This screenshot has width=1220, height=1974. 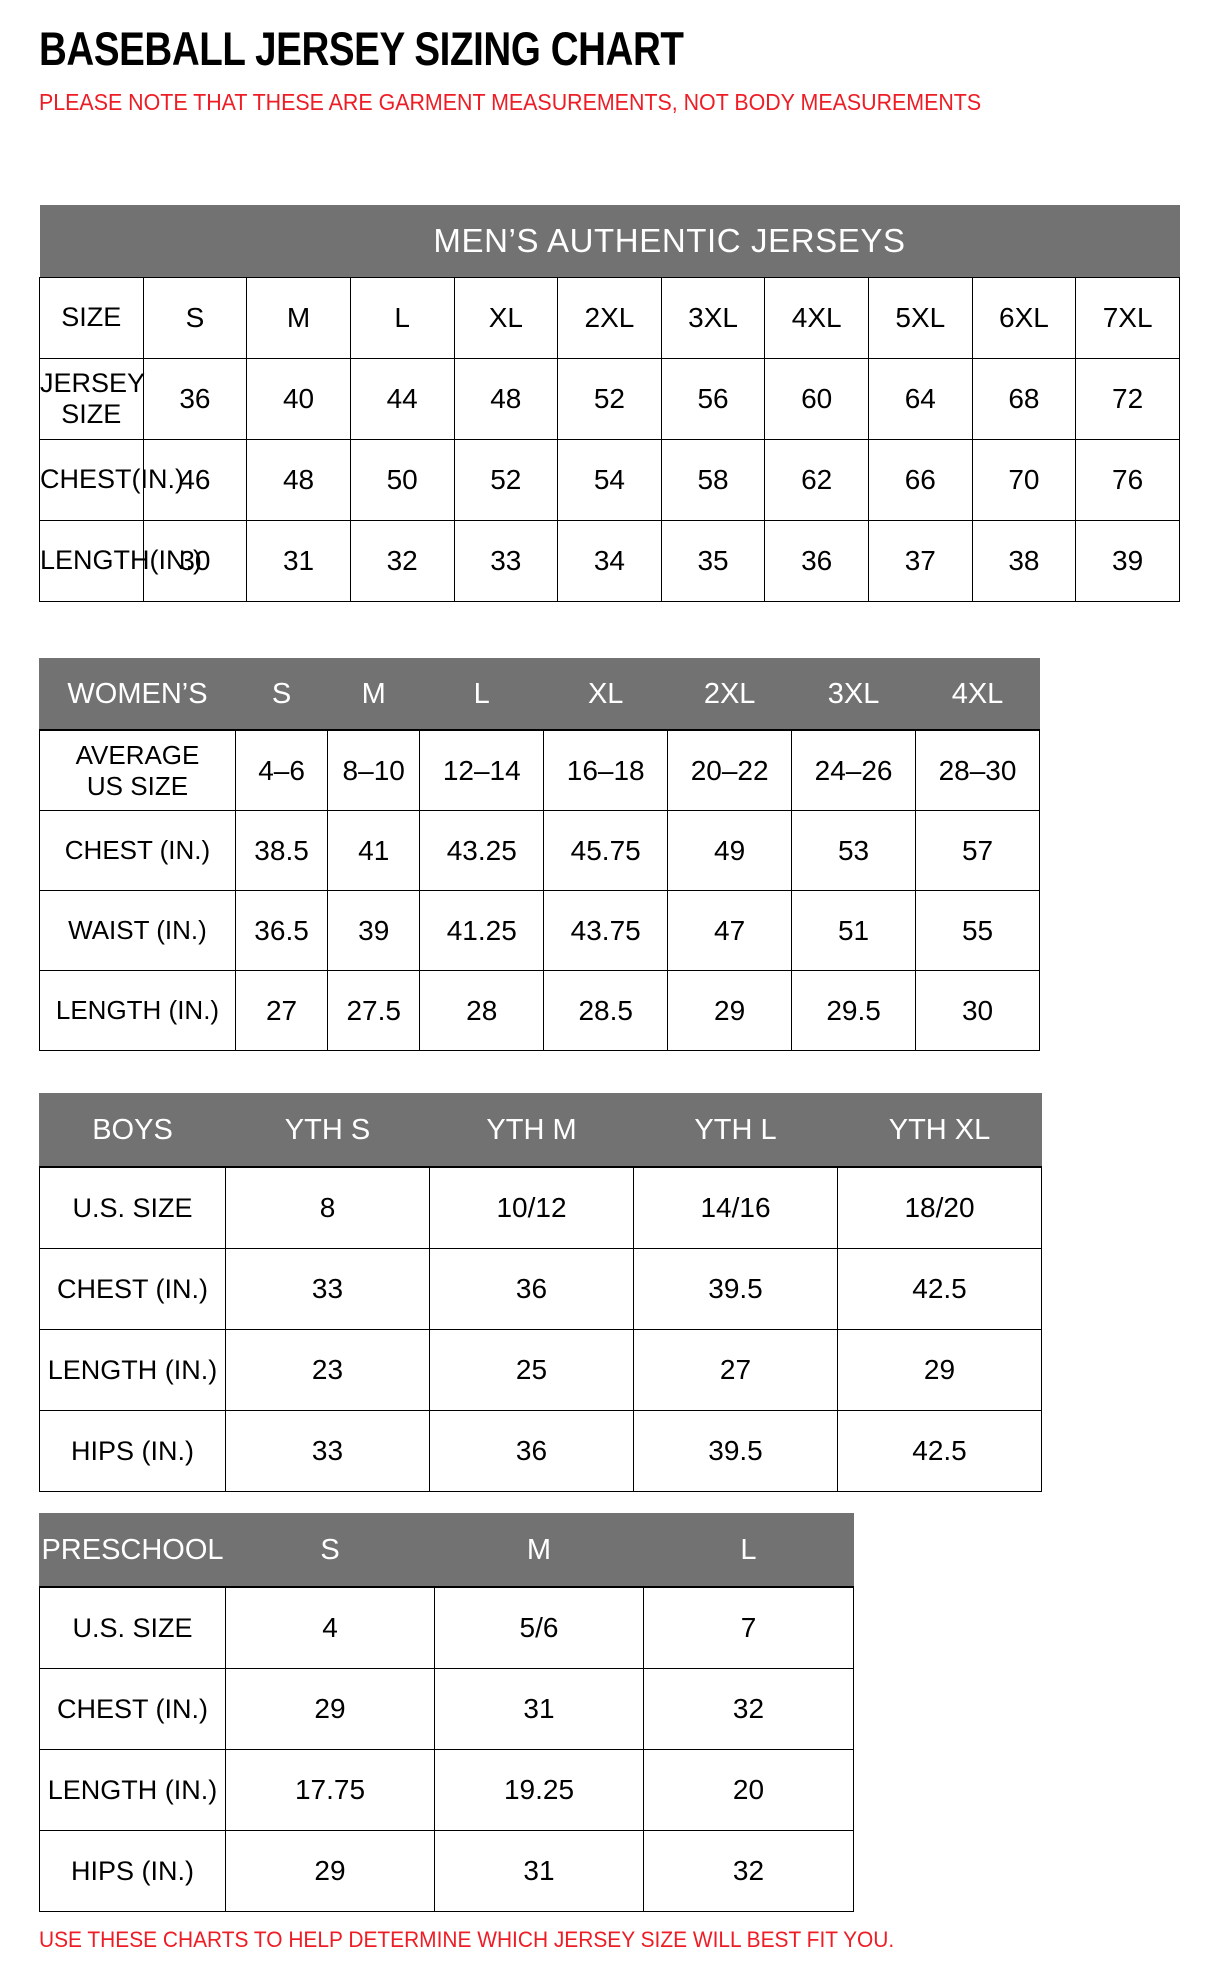 I want to click on mens-col-header-s: S, so click(x=195, y=317).